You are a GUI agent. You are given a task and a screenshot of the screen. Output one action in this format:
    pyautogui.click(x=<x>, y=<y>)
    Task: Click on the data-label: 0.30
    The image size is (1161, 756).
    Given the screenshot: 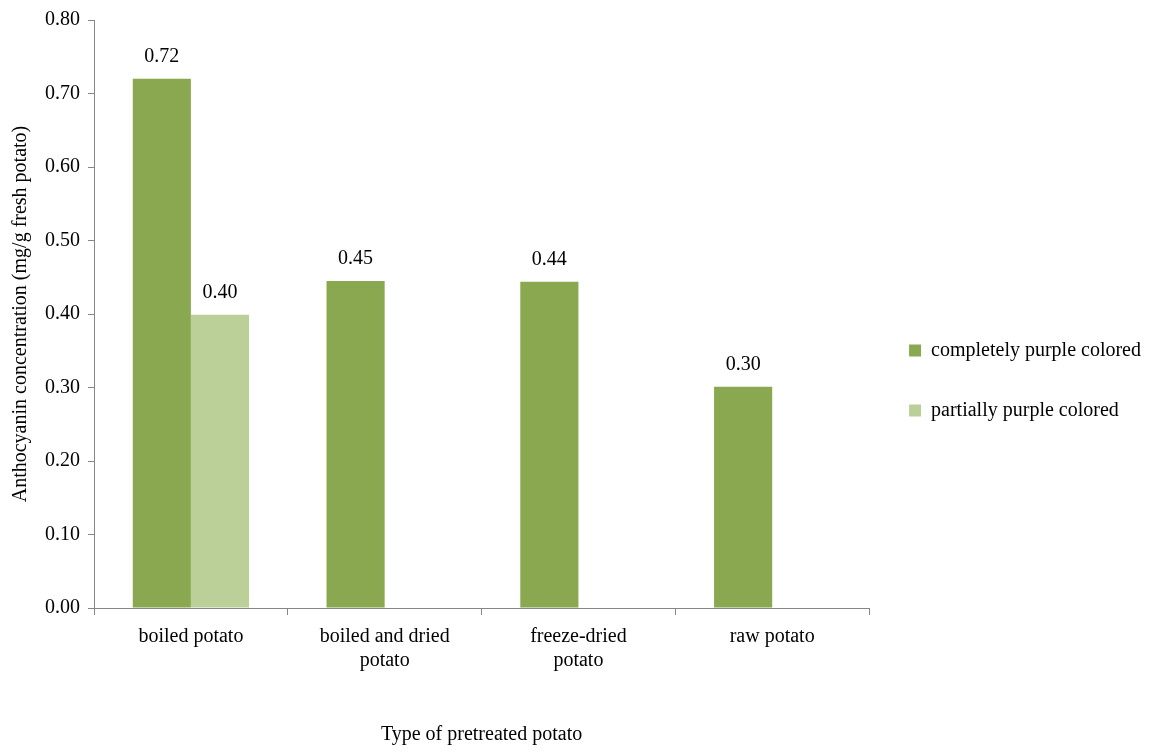 What is the action you would take?
    pyautogui.click(x=743, y=363)
    